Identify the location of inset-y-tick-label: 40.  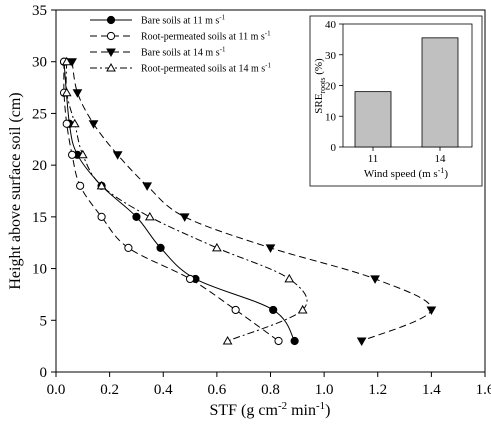
(331, 25).